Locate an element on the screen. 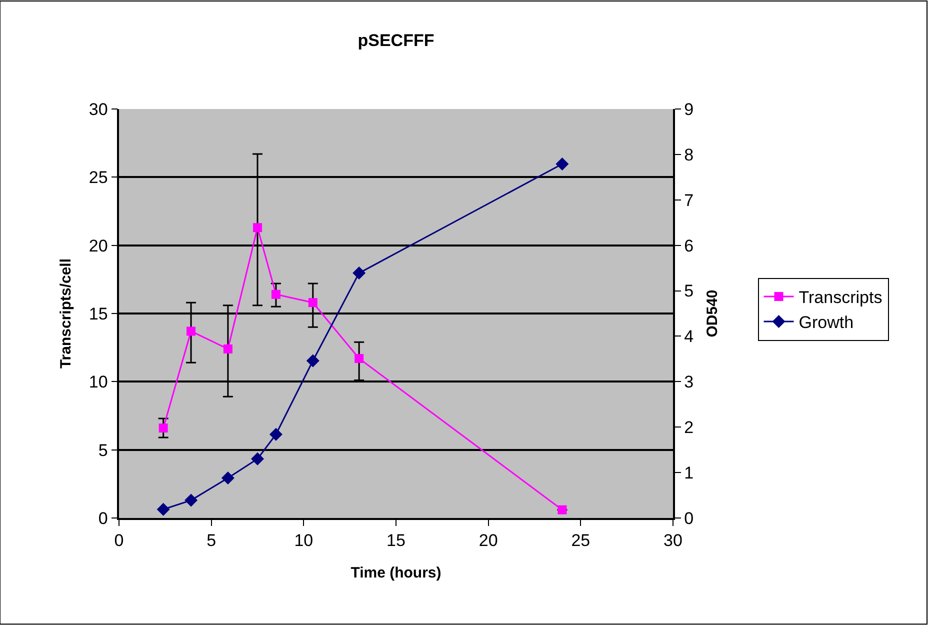 The height and width of the screenshot is (625, 928). chart-title: pSECFFF is located at coordinates (396, 40).